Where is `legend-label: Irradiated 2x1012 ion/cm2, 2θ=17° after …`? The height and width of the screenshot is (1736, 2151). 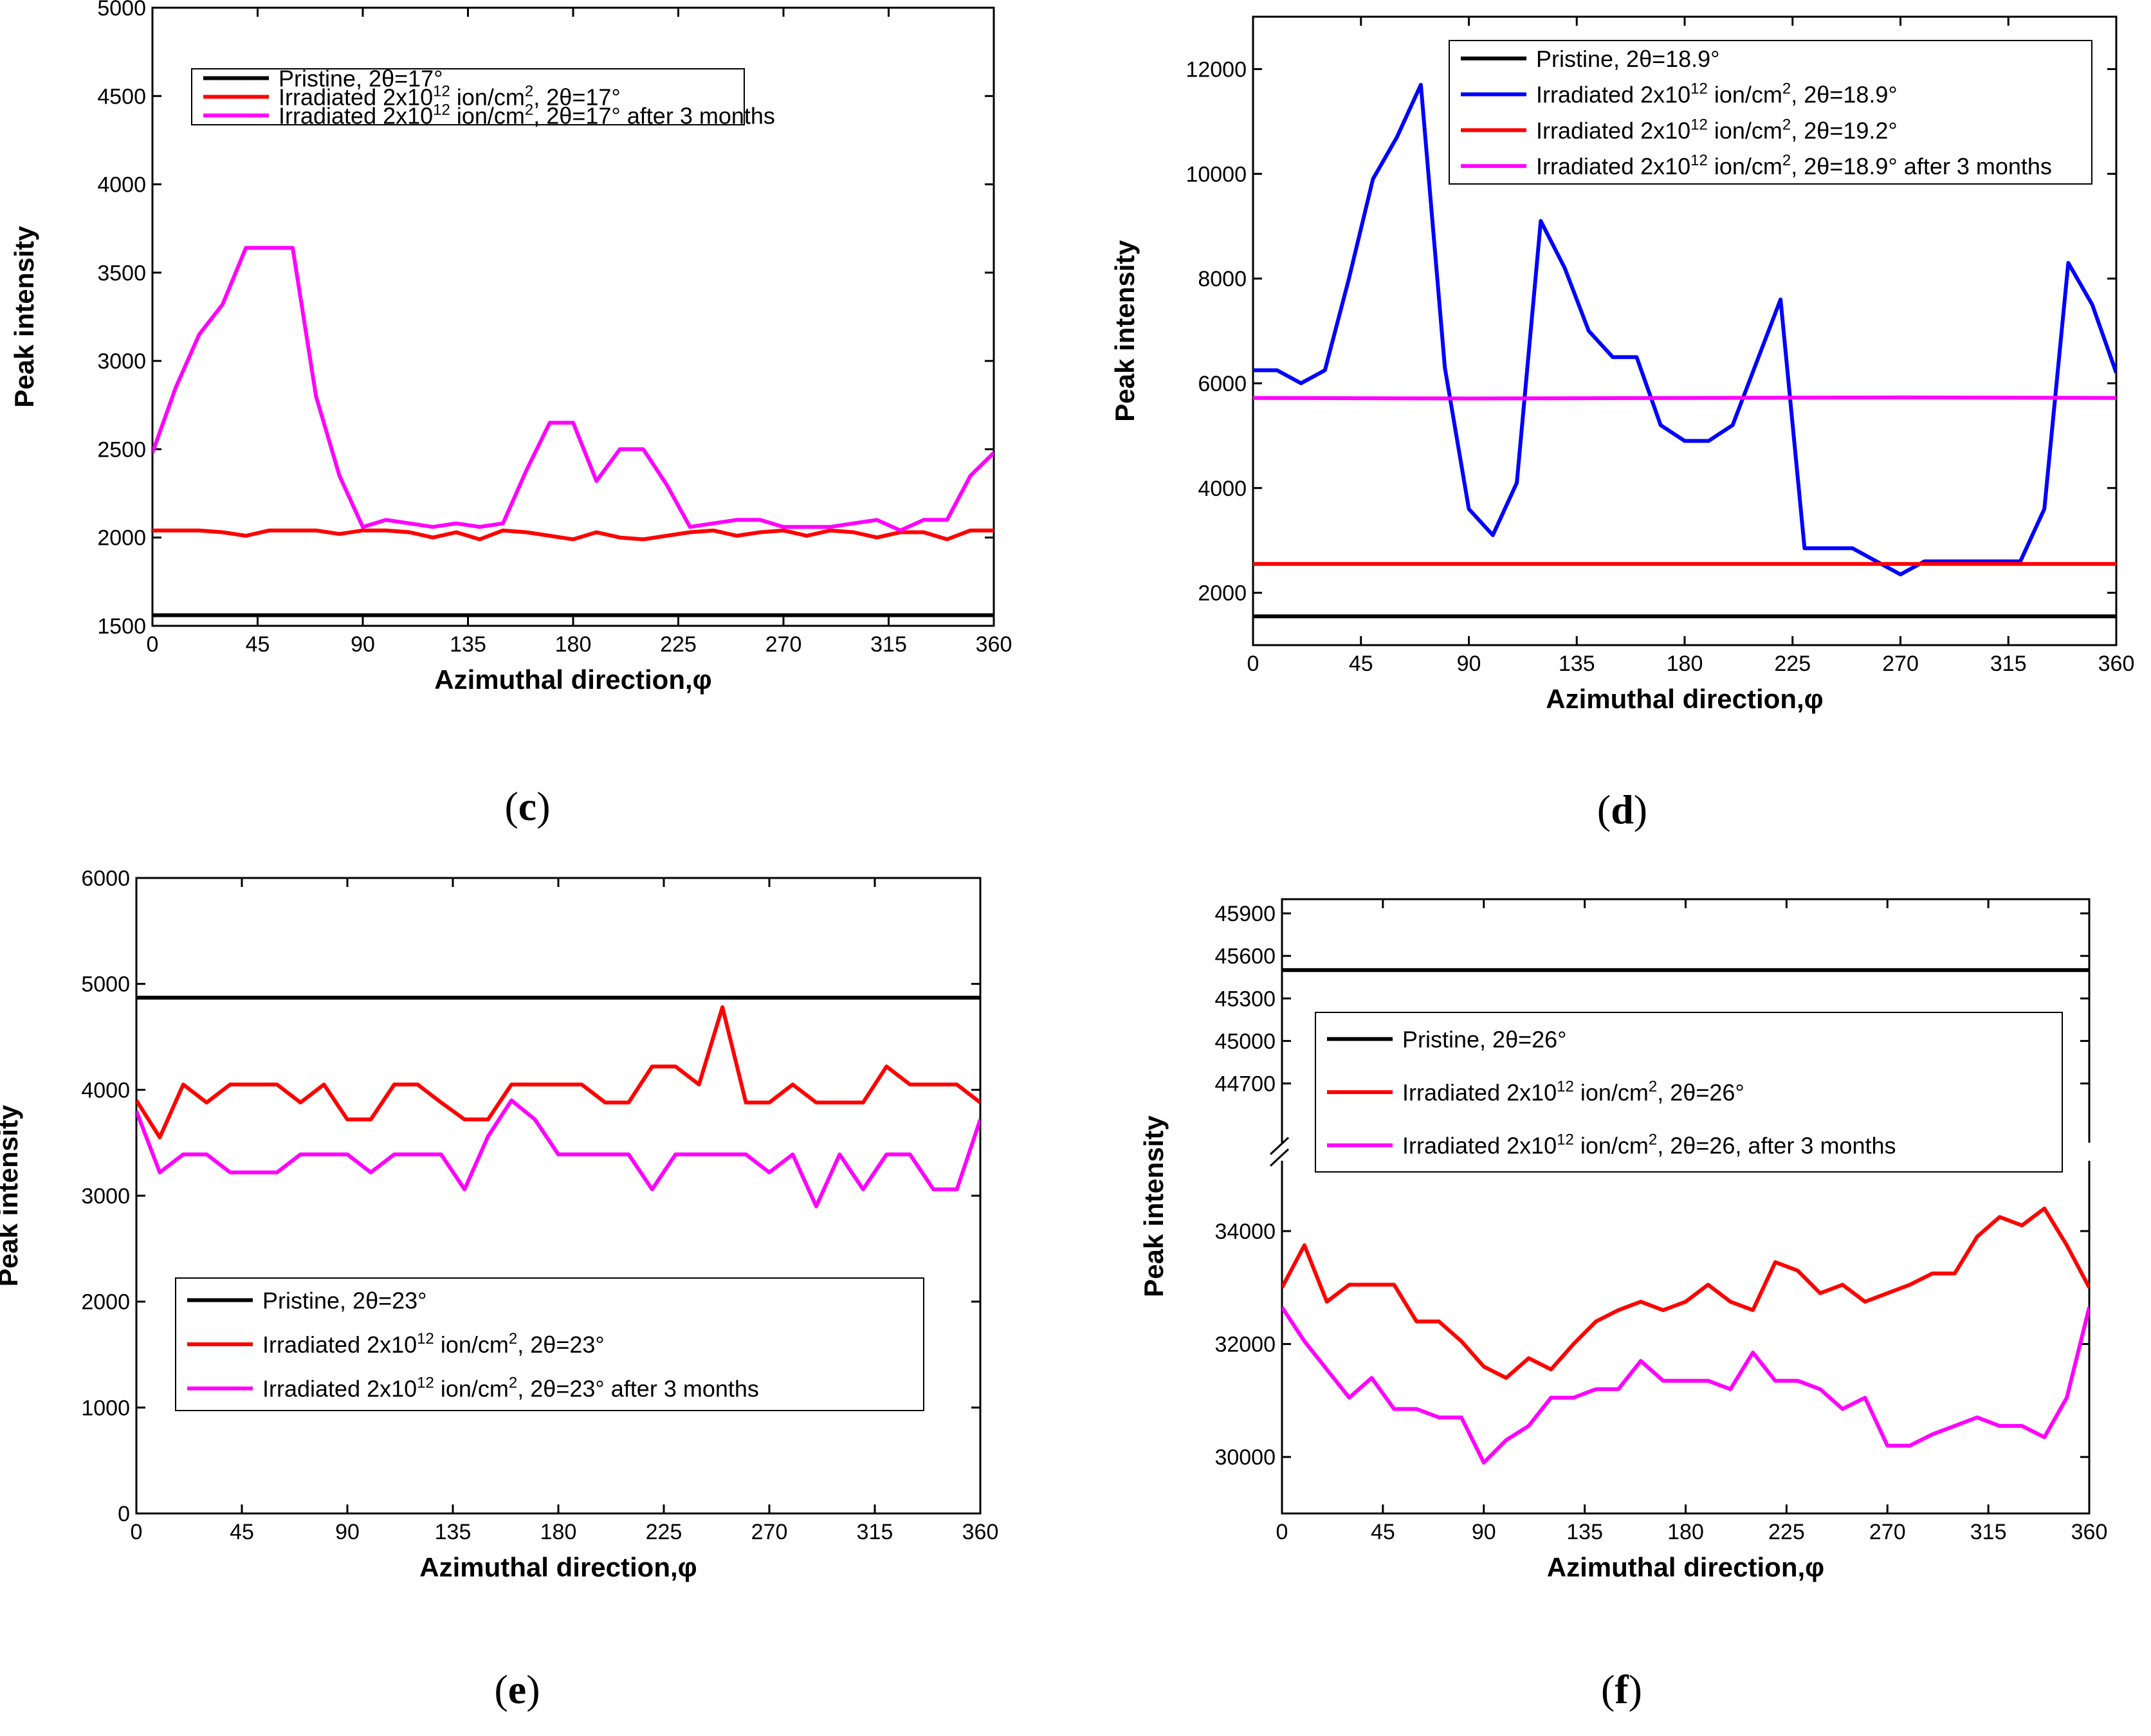 legend-label: Irradiated 2x1012 ion/cm2, 2θ=17° after … is located at coordinates (527, 115).